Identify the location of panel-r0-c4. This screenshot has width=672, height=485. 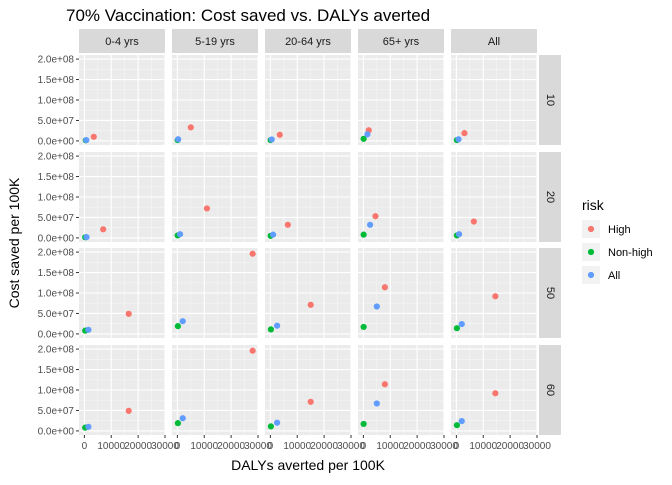
(494, 100).